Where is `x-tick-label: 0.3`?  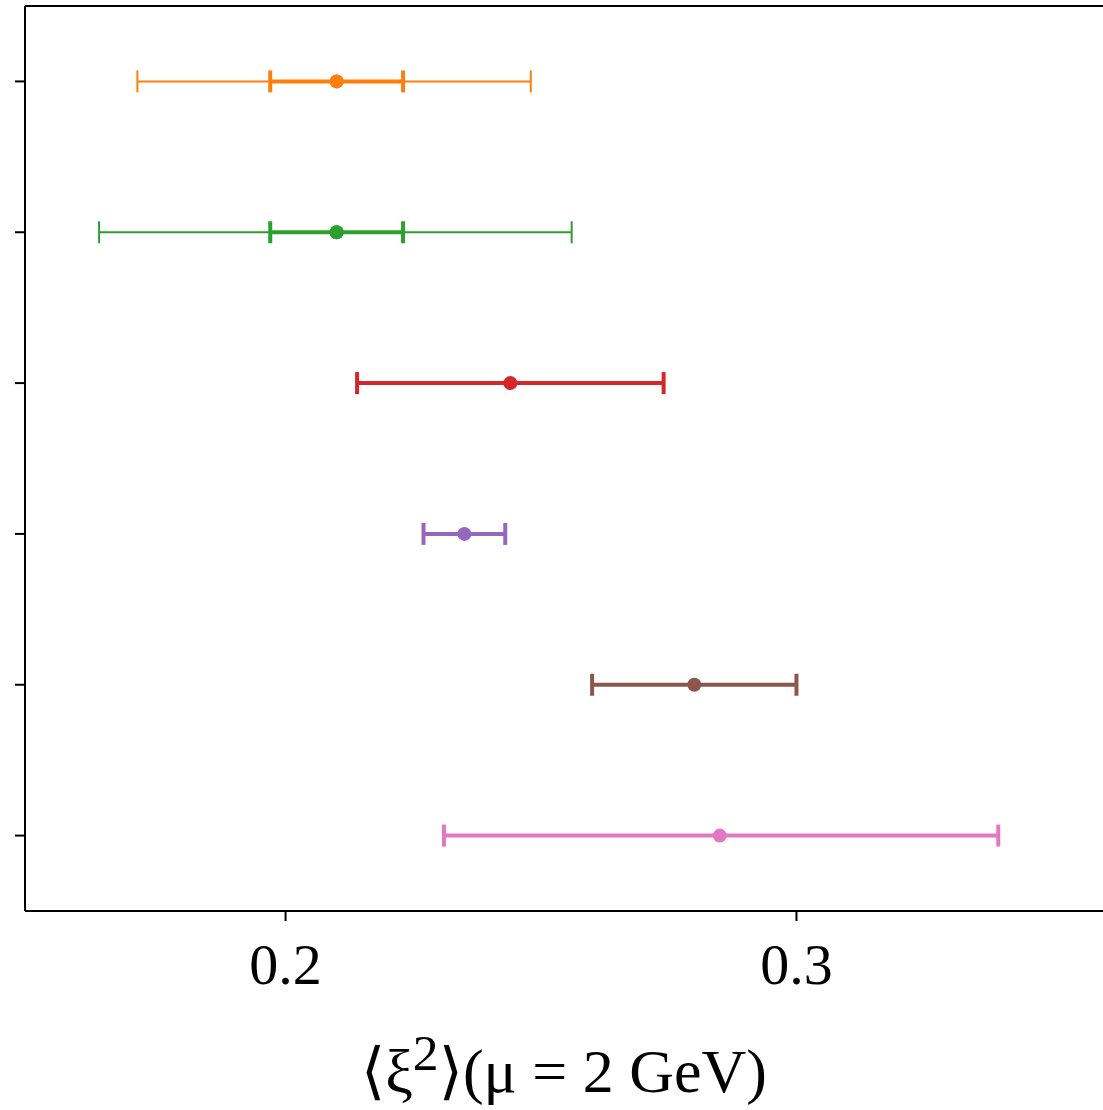 x-tick-label: 0.3 is located at coordinates (796, 965).